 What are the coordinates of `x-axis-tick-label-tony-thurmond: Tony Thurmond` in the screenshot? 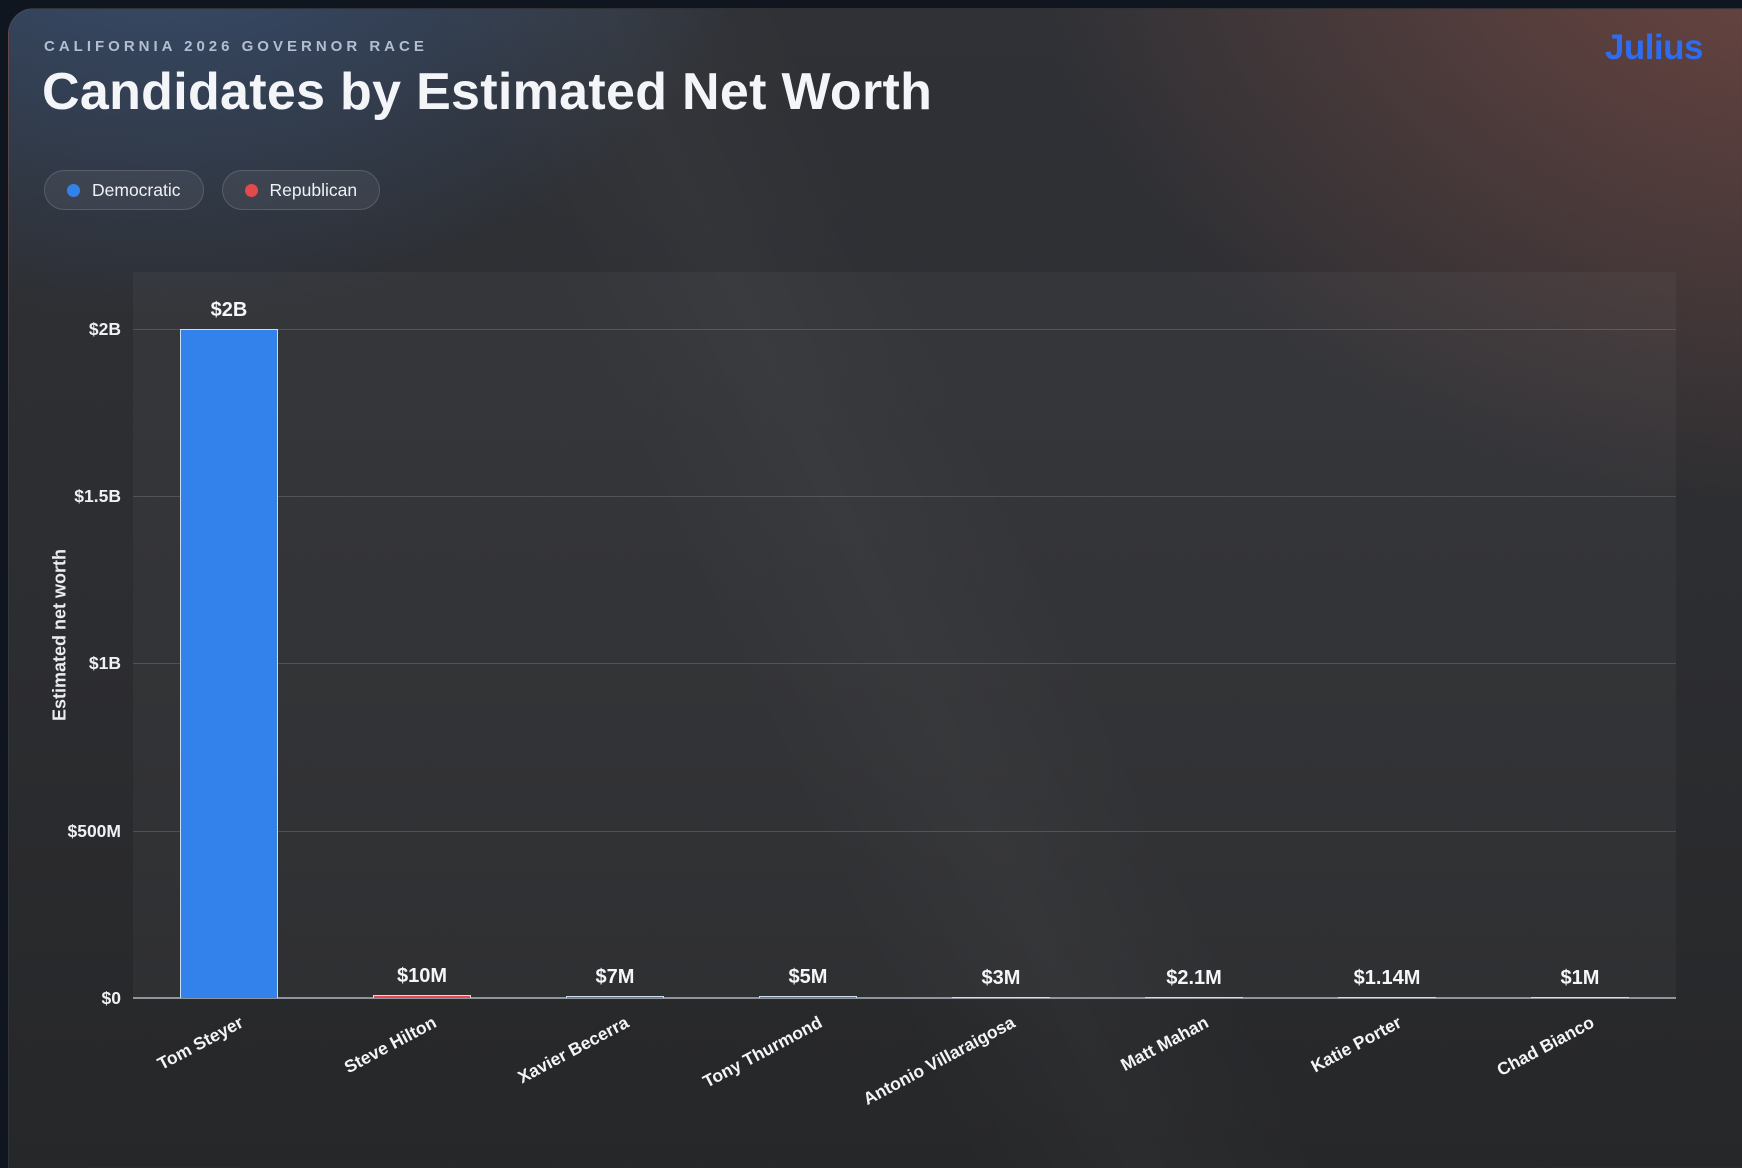 It's located at (762, 1052).